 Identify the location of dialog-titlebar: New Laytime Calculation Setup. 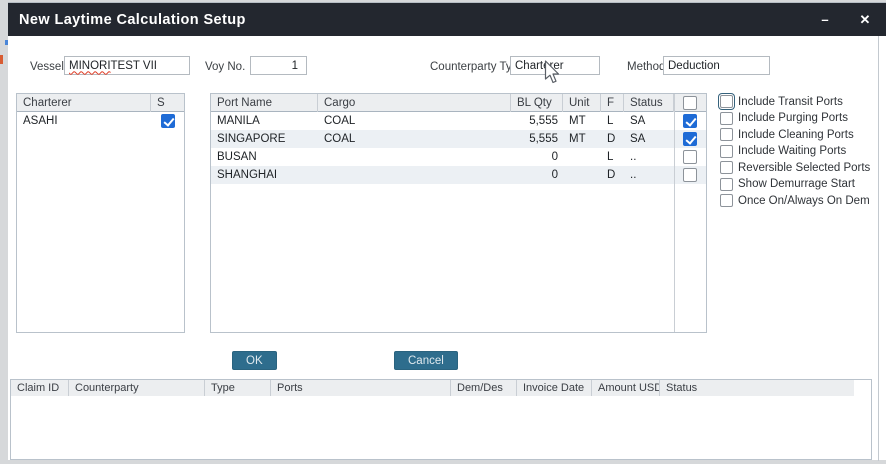
(447, 19).